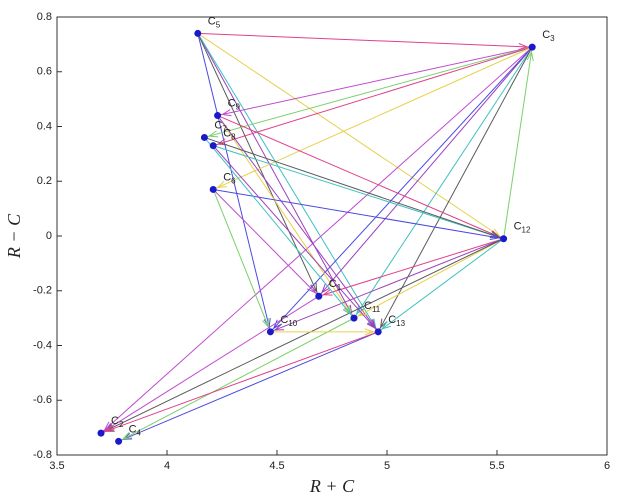  Describe the element at coordinates (56, 466) in the screenshot. I see `x-tick-label: 3.5` at that location.